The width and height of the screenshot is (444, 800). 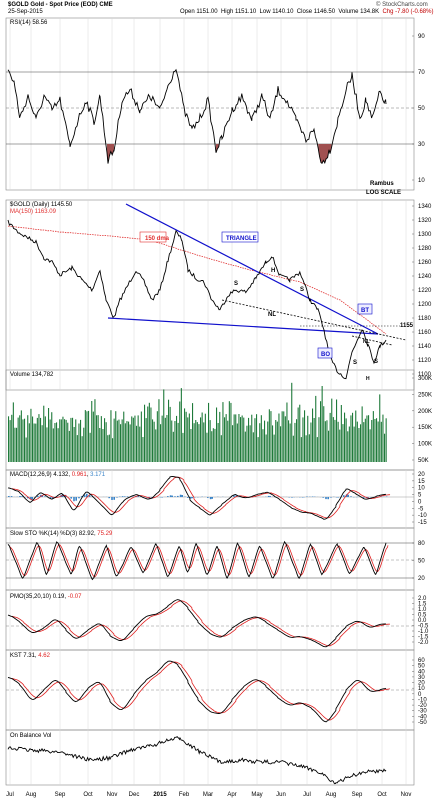 What do you see at coordinates (316, 12) in the screenshot?
I see `quote-close: Close 1146.50` at bounding box center [316, 12].